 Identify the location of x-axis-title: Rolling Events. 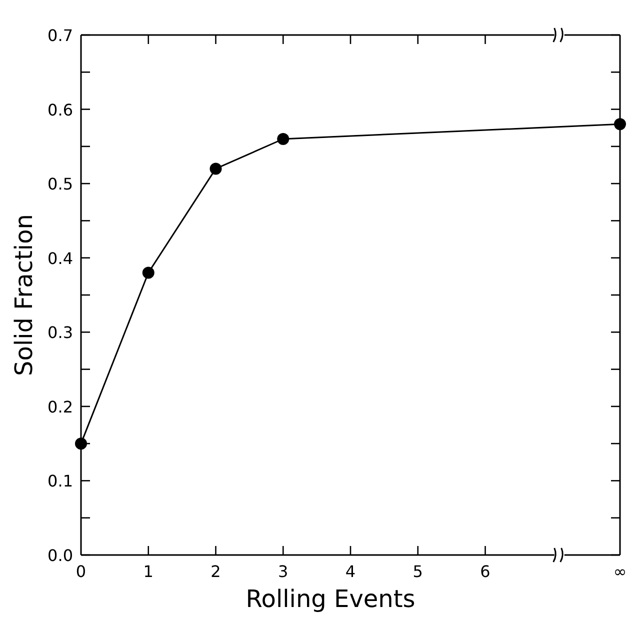
(331, 599).